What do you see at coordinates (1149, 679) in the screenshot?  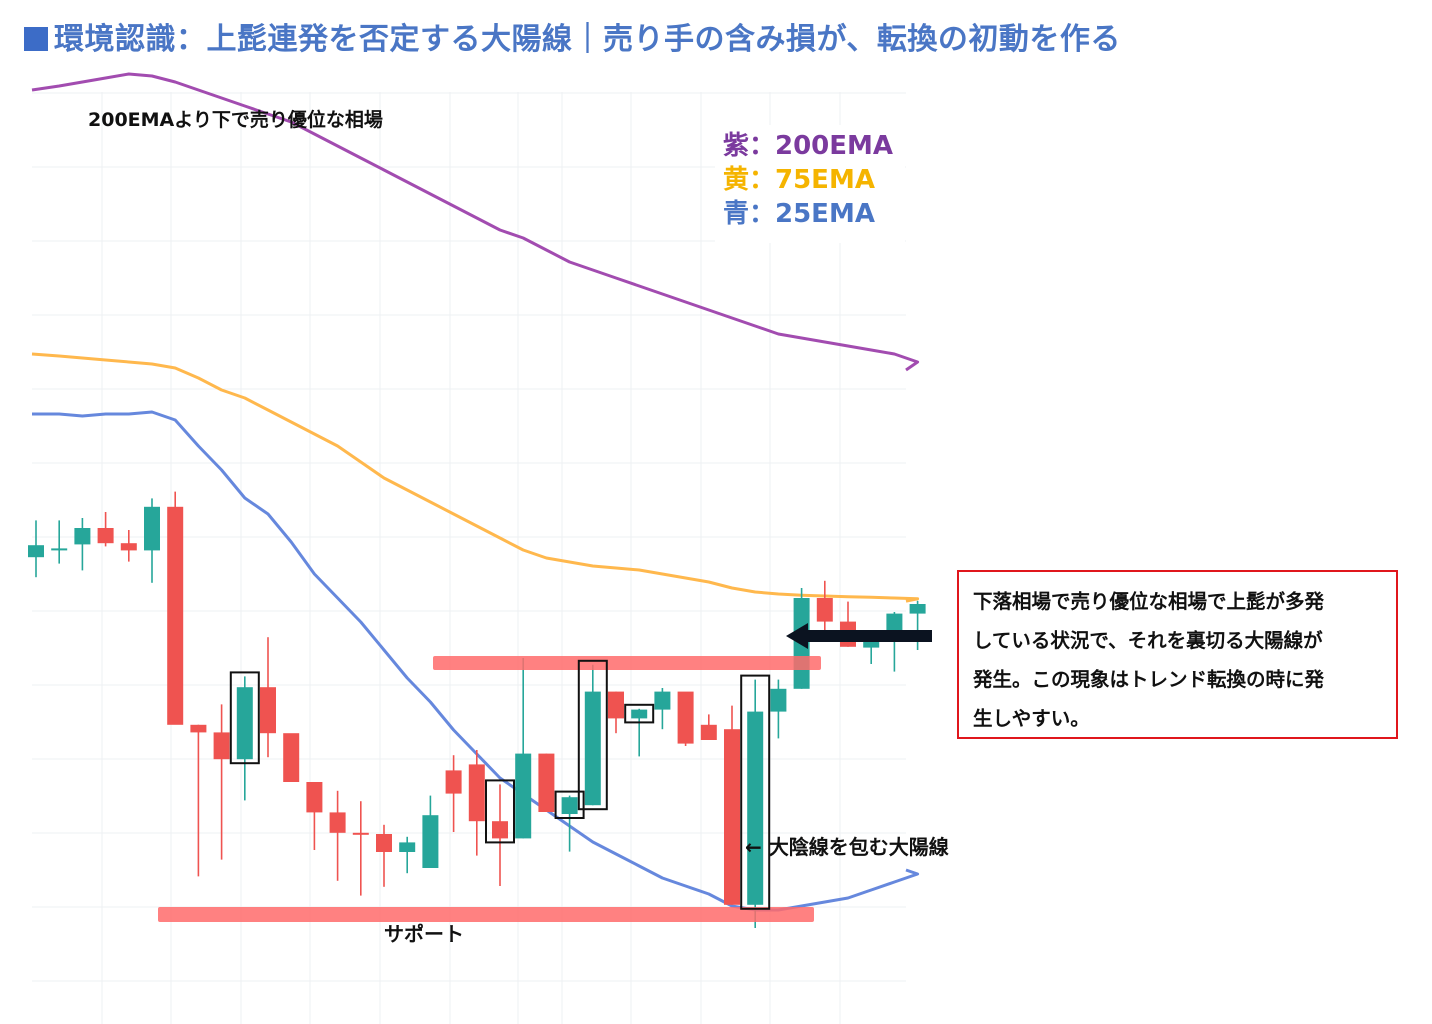 I see `note-line-3: 発生。この現象はトレンド転換の時に発` at bounding box center [1149, 679].